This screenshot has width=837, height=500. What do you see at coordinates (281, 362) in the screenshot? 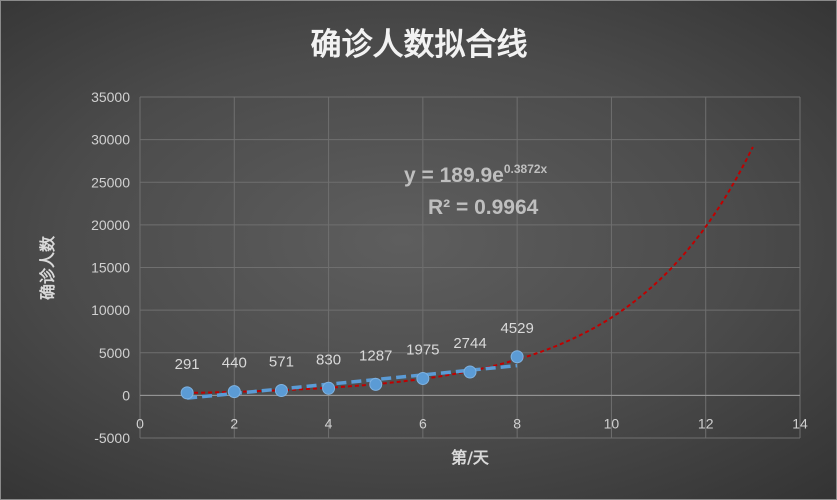
I see `data-label: 571` at bounding box center [281, 362].